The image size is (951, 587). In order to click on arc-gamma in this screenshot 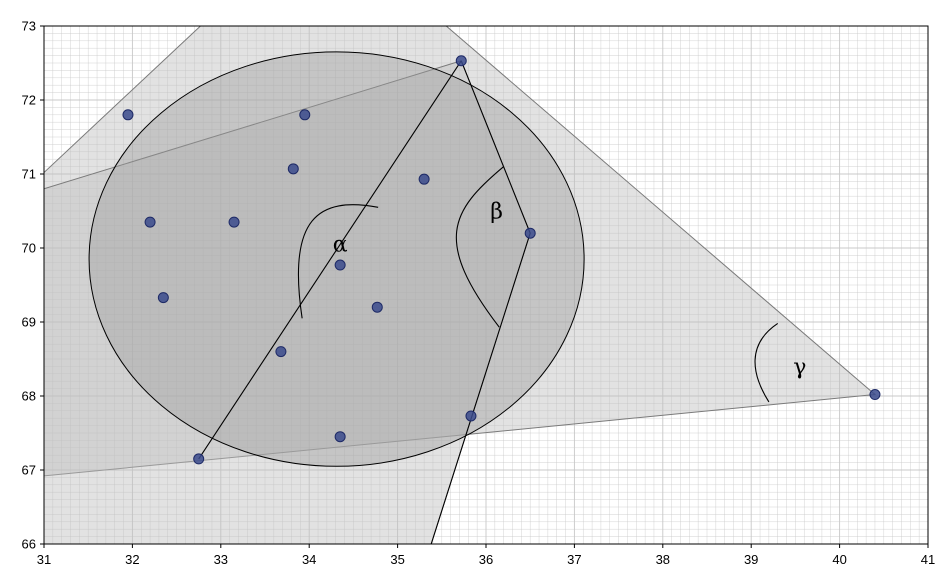, I will do `click(766, 363)`.